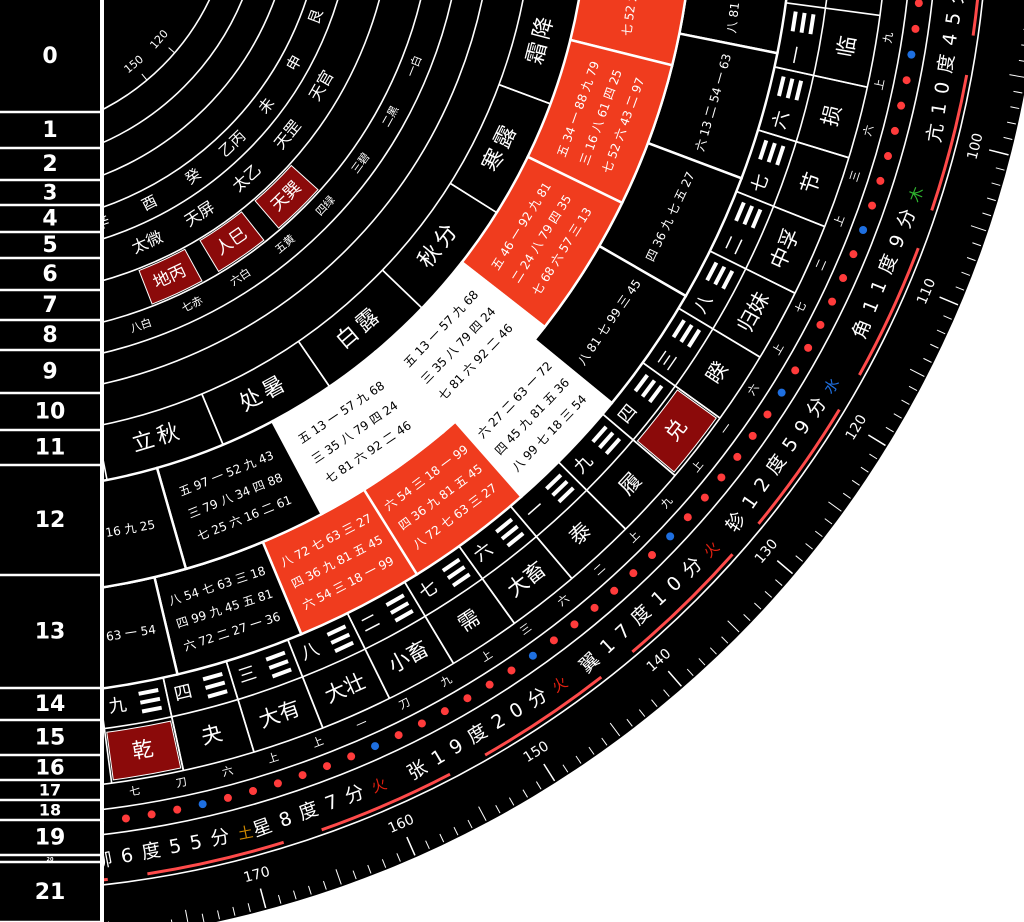  I want to click on index-label: 11, so click(50, 448).